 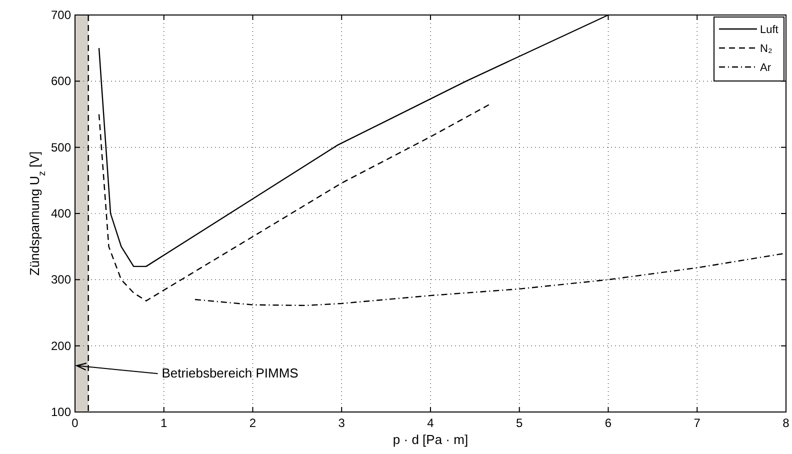 I want to click on x-tick-label: 2, so click(x=252, y=423).